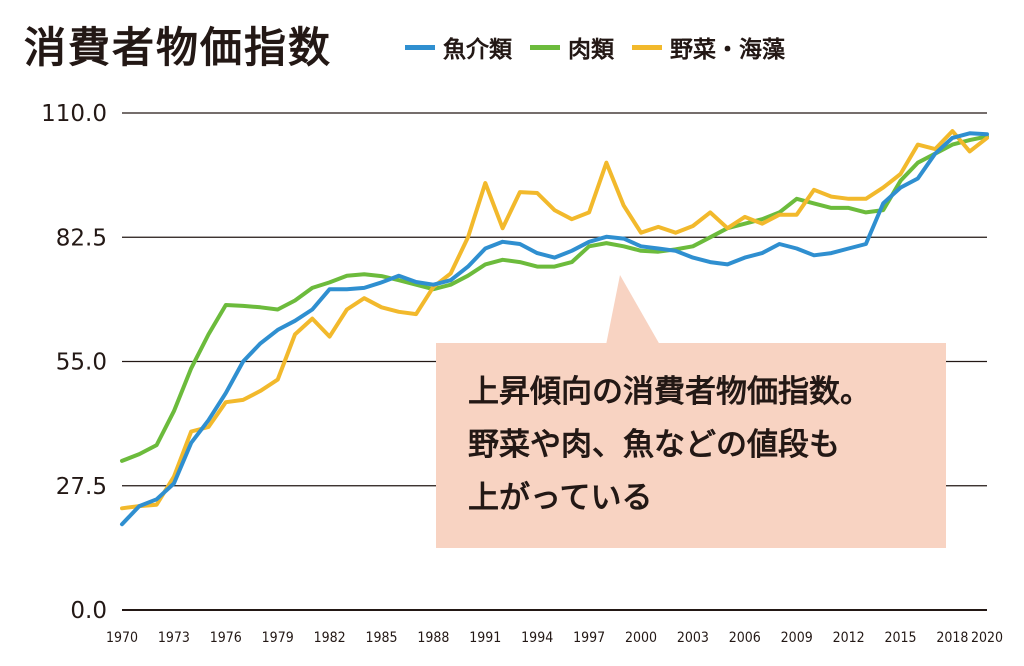 This screenshot has width=1024, height=666. Describe the element at coordinates (81, 238) in the screenshot. I see `y-tick-label: 82.5` at that location.